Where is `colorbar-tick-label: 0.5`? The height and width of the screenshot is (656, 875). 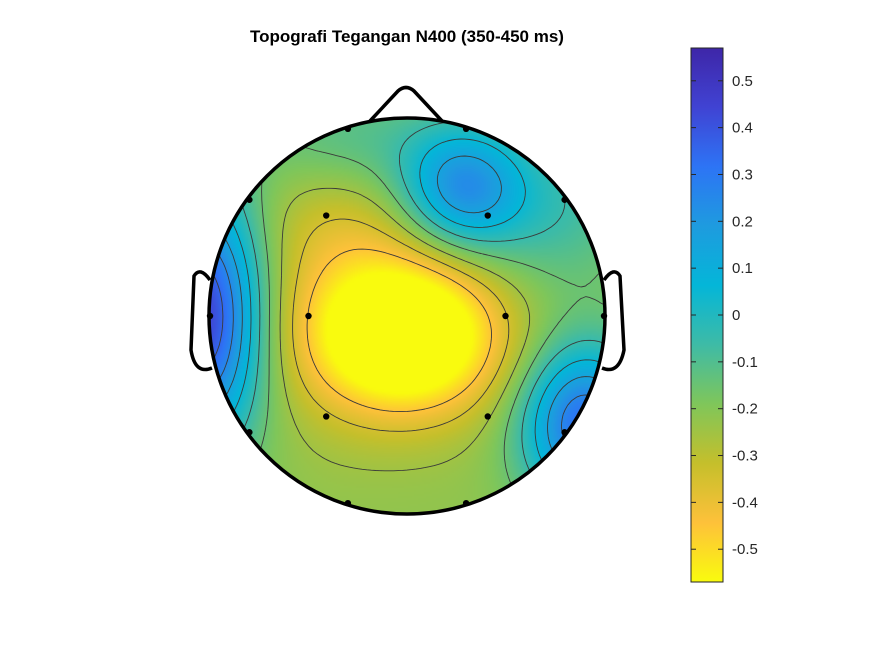
colorbar-tick-label: 0.5 is located at coordinates (742, 81).